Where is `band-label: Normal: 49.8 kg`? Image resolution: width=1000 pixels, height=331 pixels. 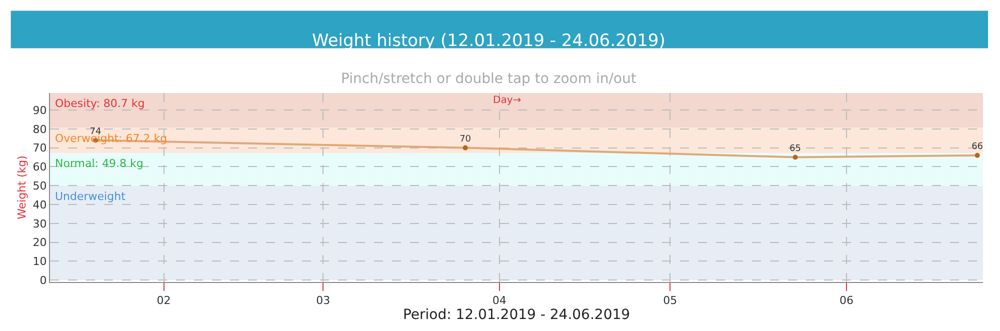 band-label: Normal: 49.8 kg is located at coordinates (99, 163).